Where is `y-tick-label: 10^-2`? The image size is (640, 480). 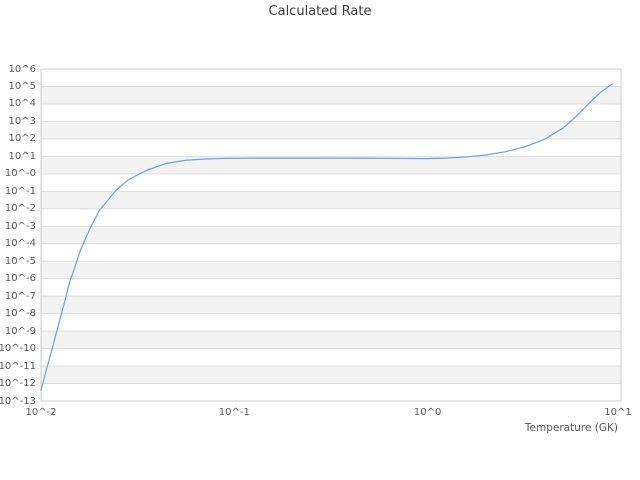
y-tick-label: 10^-2 is located at coordinates (20, 209).